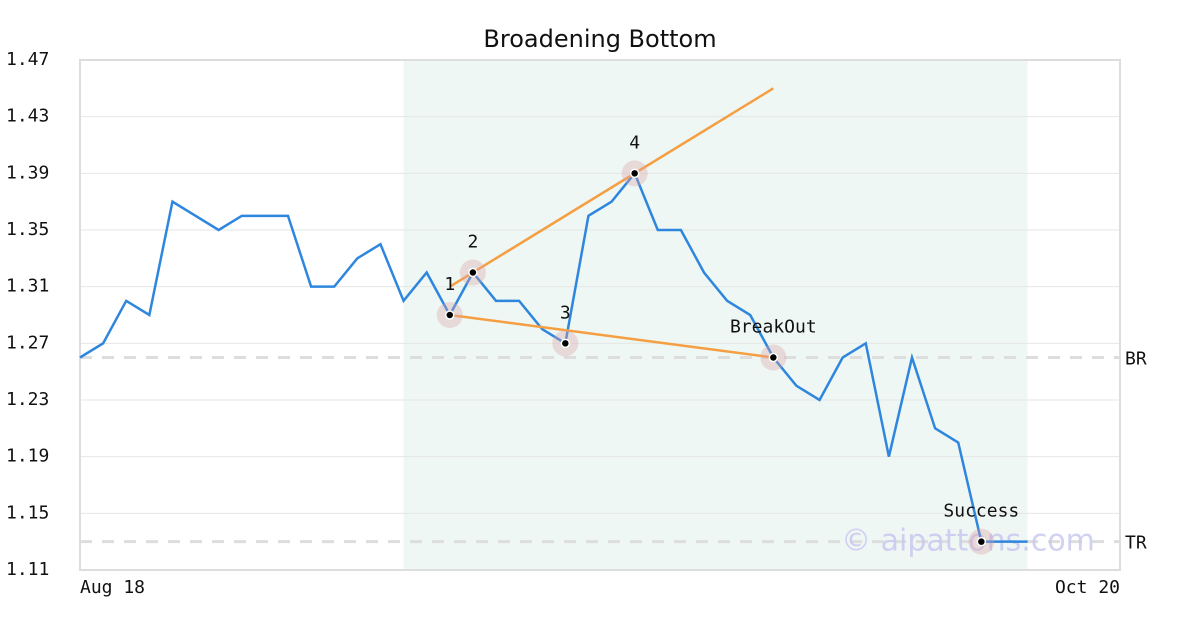 The image size is (1200, 630). Describe the element at coordinates (27, 172) in the screenshot. I see `y-tick-label: 1.39` at that location.